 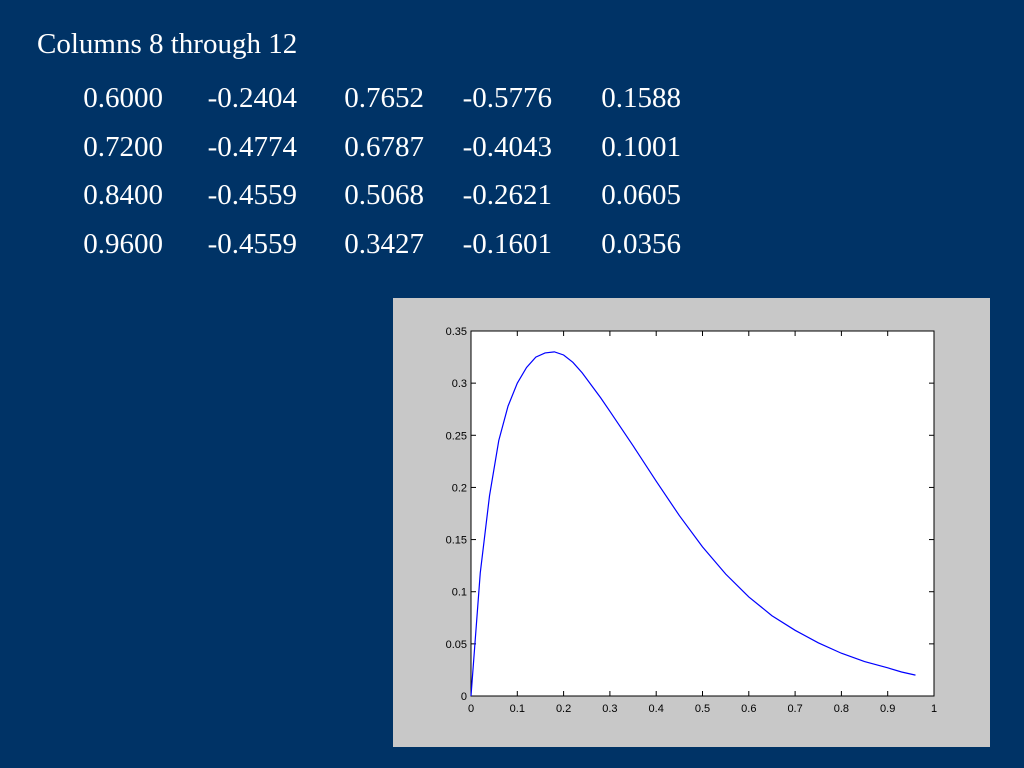 What do you see at coordinates (471, 709) in the screenshot?
I see `x-tick-label: 0` at bounding box center [471, 709].